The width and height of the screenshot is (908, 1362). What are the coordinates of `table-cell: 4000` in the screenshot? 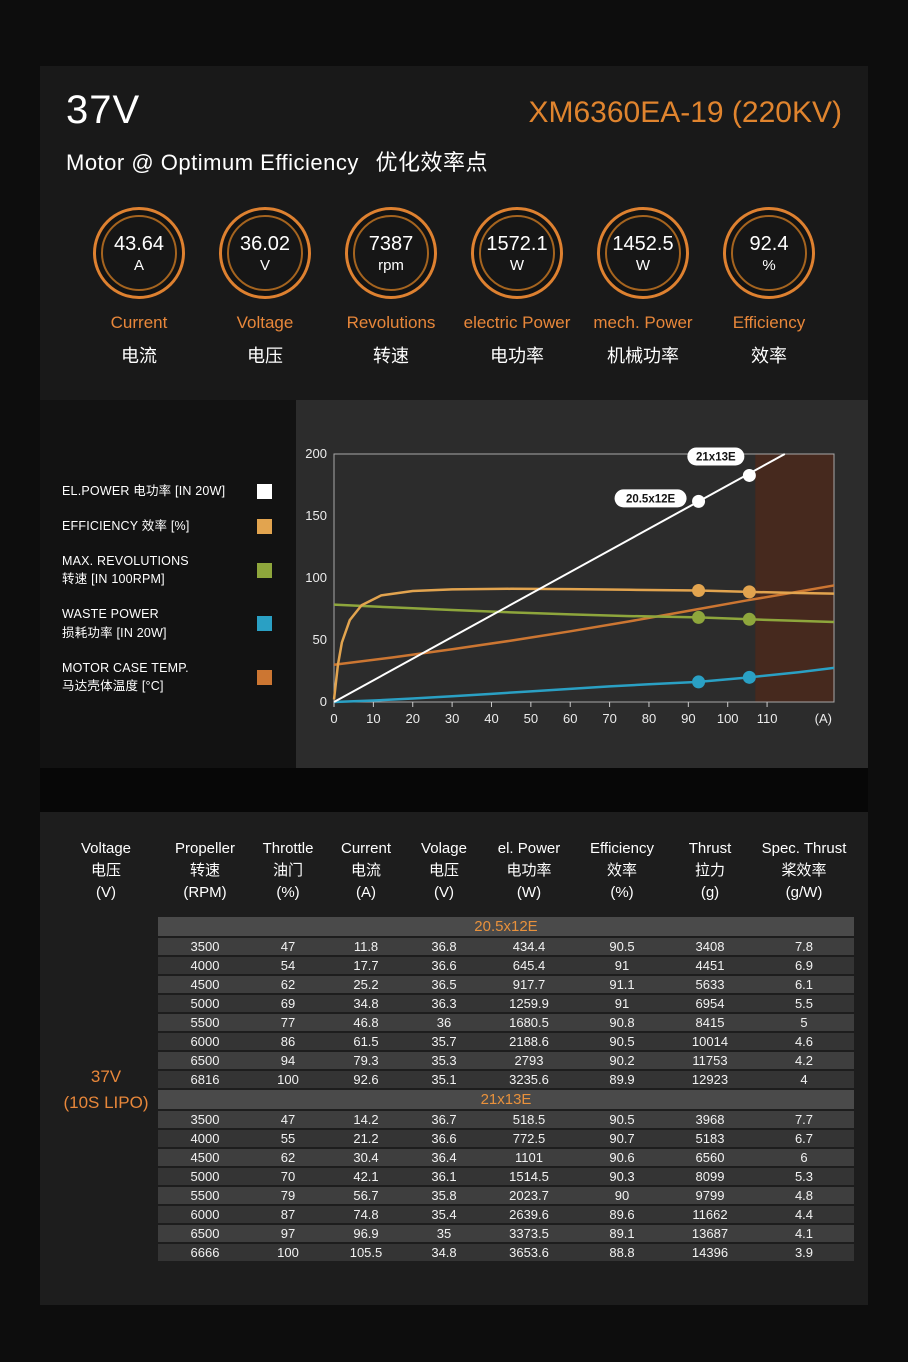 It's located at (205, 966).